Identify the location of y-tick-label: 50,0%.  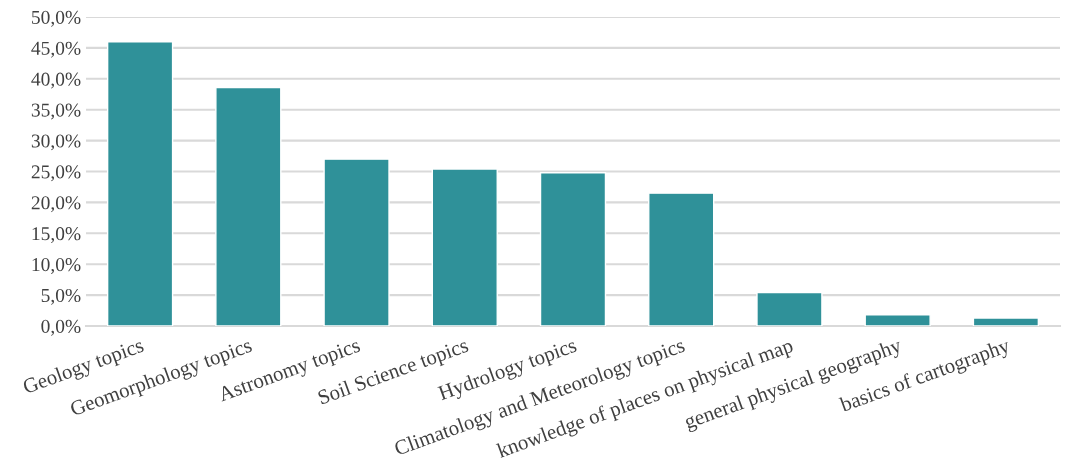
(56, 18).